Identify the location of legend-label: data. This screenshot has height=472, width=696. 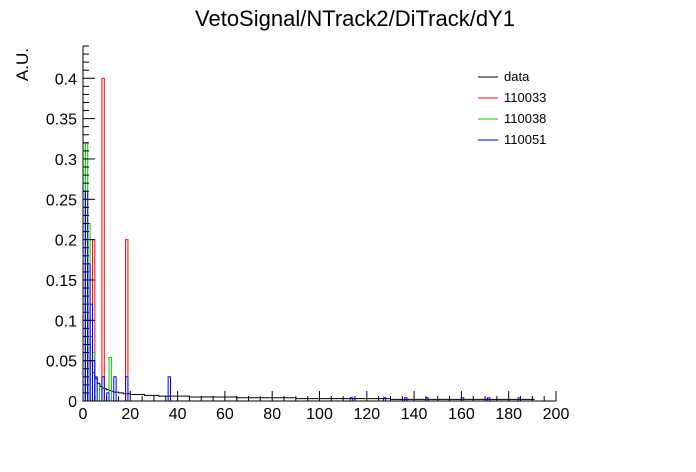
(517, 76).